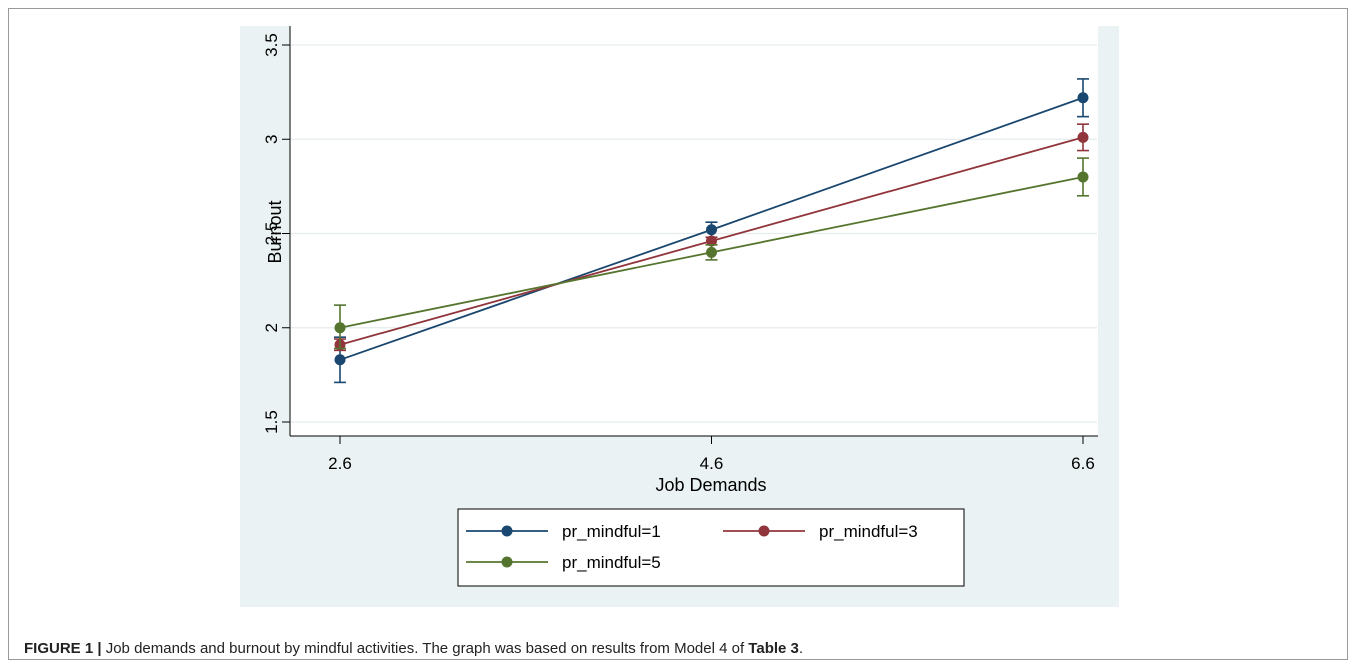 The width and height of the screenshot is (1358, 670). Describe the element at coordinates (710, 485) in the screenshot. I see `x-axis-title: Job Demands` at that location.